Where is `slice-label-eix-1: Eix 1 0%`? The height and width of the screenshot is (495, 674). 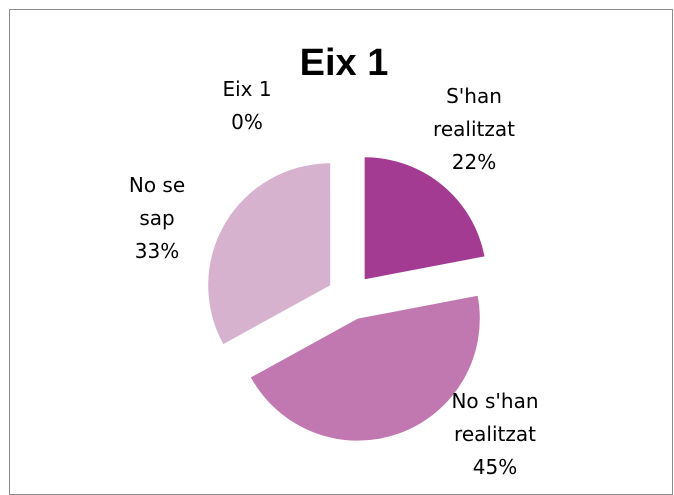
slice-label-eix-1: Eix 1 0% is located at coordinates (246, 105).